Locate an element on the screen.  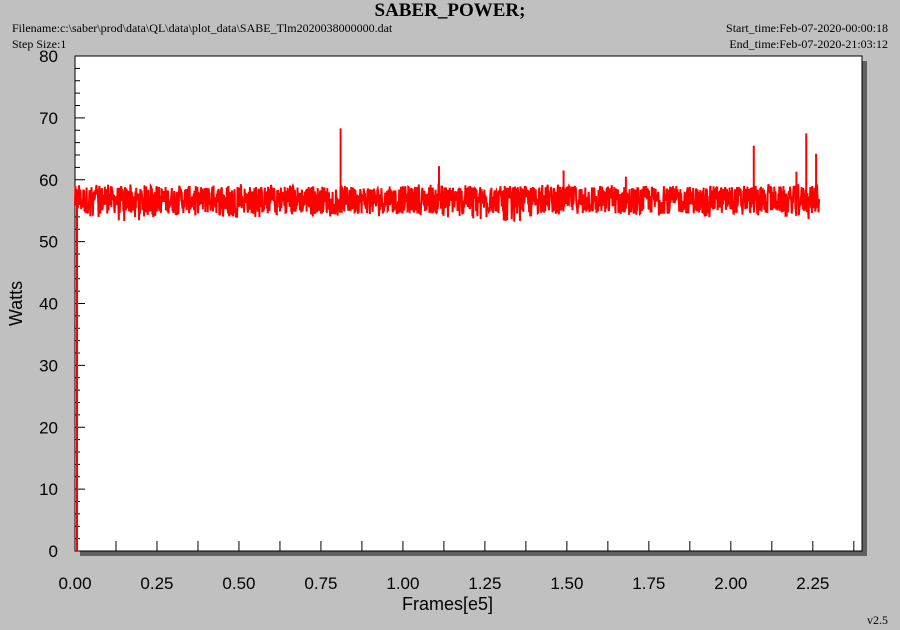
y-tick-label: 60 is located at coordinates (48, 180).